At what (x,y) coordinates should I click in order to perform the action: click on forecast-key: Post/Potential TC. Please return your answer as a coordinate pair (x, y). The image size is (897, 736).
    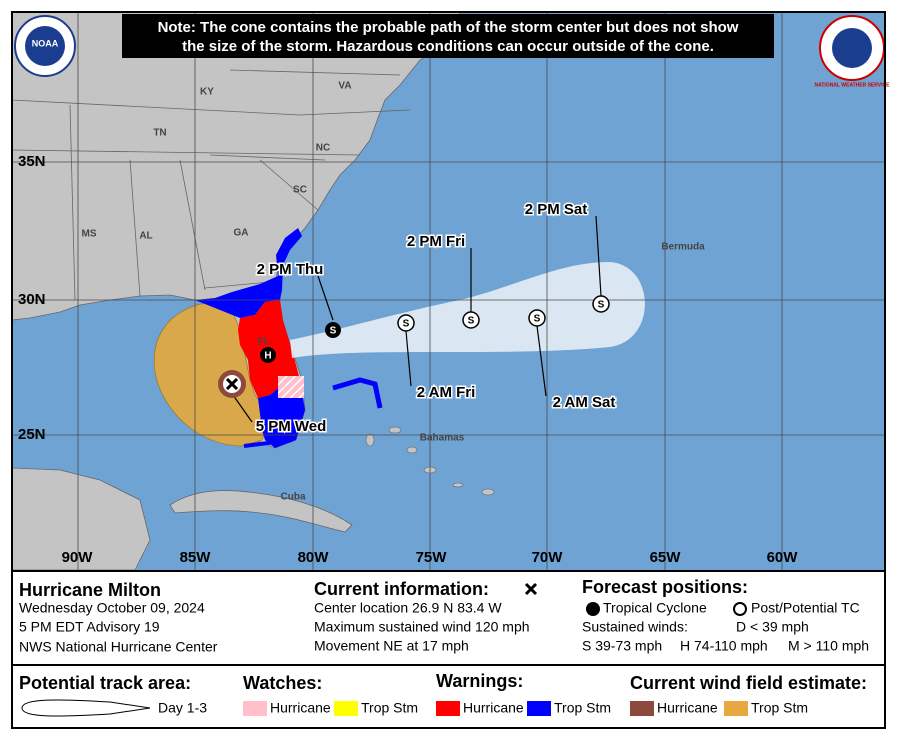
    Looking at the image, I should click on (805, 608).